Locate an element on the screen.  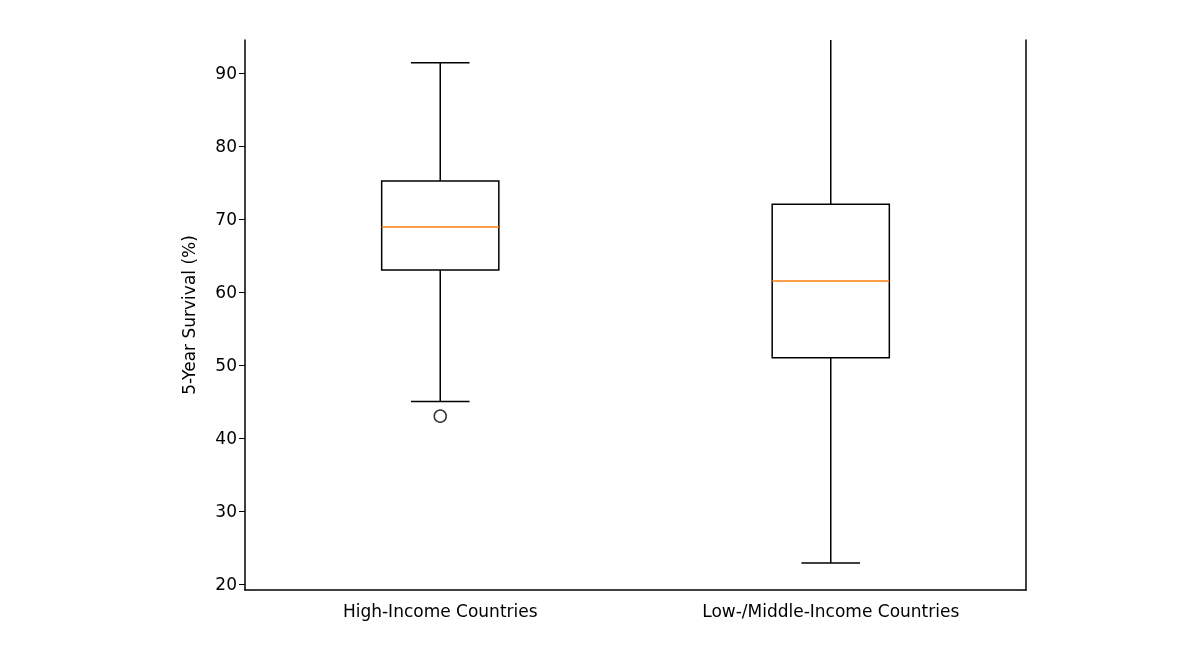
y-tick-label: 20 is located at coordinates (226, 584).